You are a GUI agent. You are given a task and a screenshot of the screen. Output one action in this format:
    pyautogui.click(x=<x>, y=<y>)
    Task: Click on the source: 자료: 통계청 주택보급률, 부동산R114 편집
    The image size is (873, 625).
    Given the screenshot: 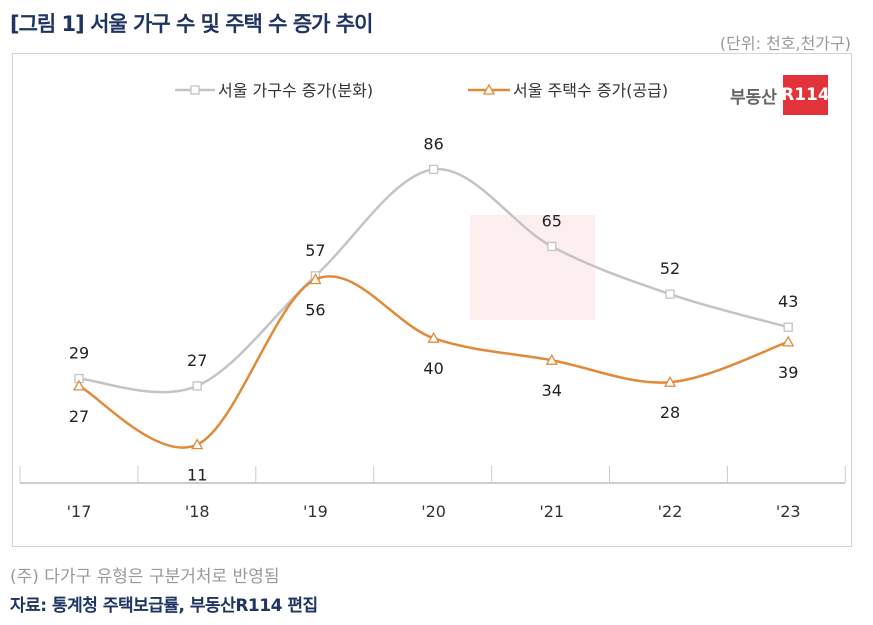 What is the action you would take?
    pyautogui.click(x=164, y=606)
    